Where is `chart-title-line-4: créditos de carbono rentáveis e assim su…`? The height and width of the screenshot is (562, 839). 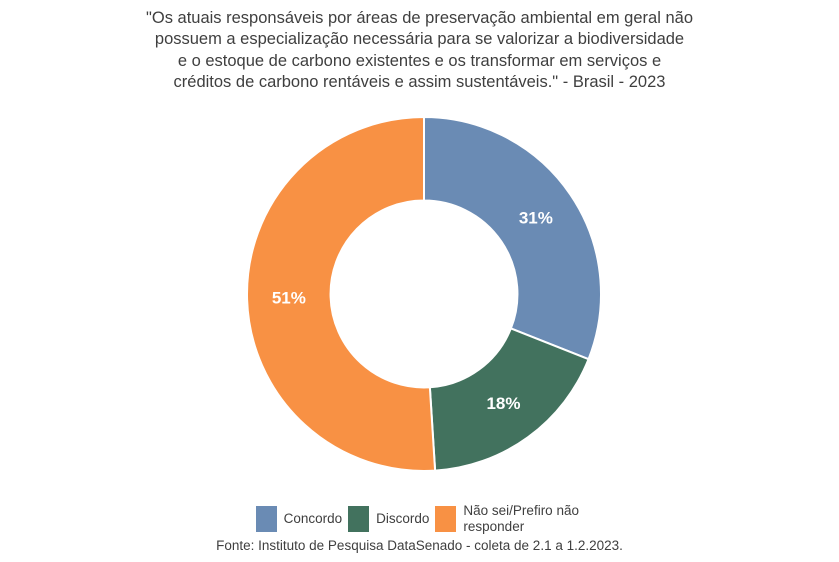
chart-title-line-4: créditos de carbono rentáveis e assim su… is located at coordinates (419, 81).